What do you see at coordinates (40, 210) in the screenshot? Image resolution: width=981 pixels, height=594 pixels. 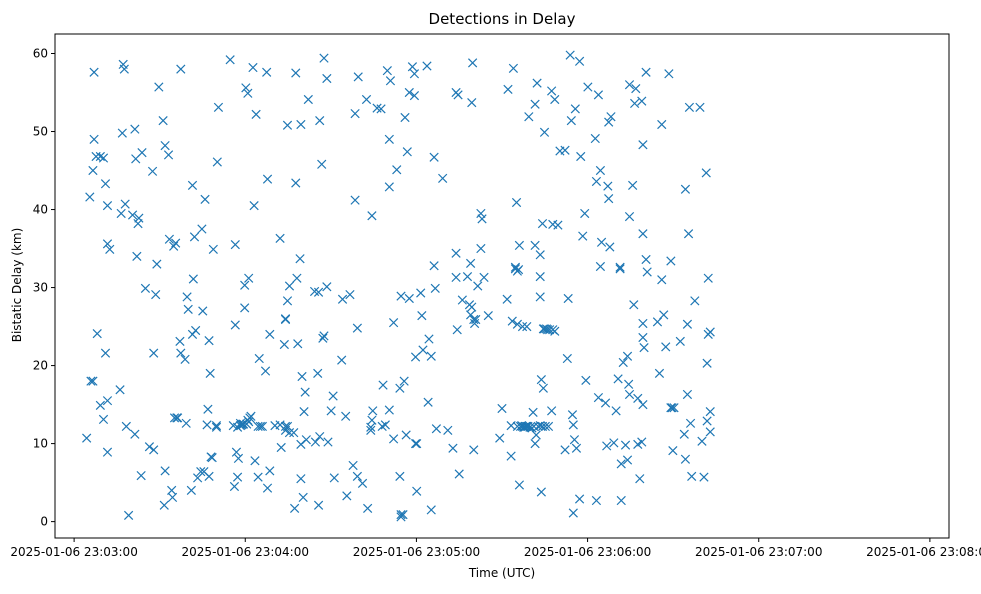 I see `y-tick-label: 40` at bounding box center [40, 210].